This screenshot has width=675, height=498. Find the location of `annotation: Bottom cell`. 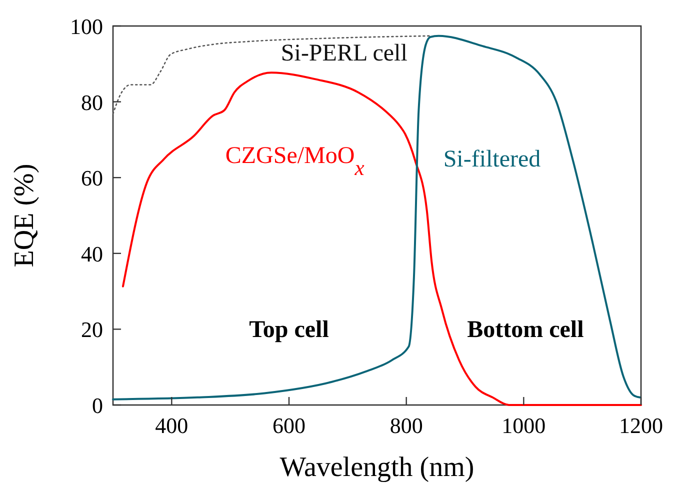

annotation: Bottom cell is located at coordinates (525, 330).